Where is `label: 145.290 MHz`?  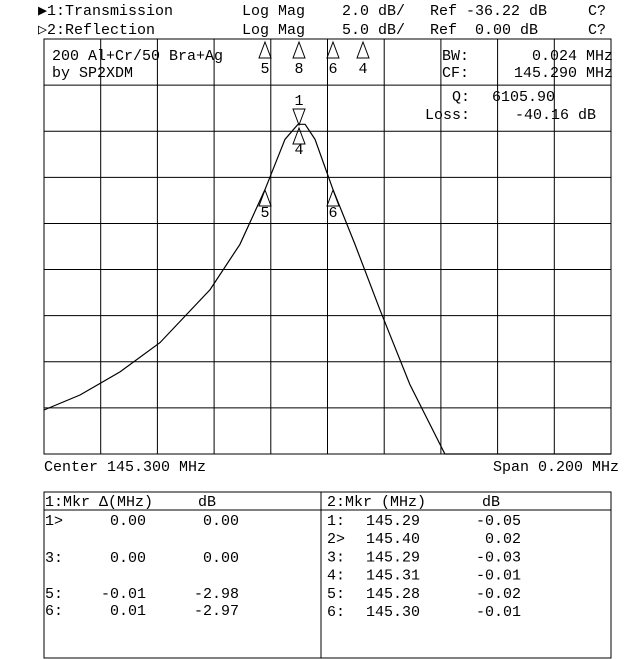 label: 145.290 MHz is located at coordinates (563, 73).